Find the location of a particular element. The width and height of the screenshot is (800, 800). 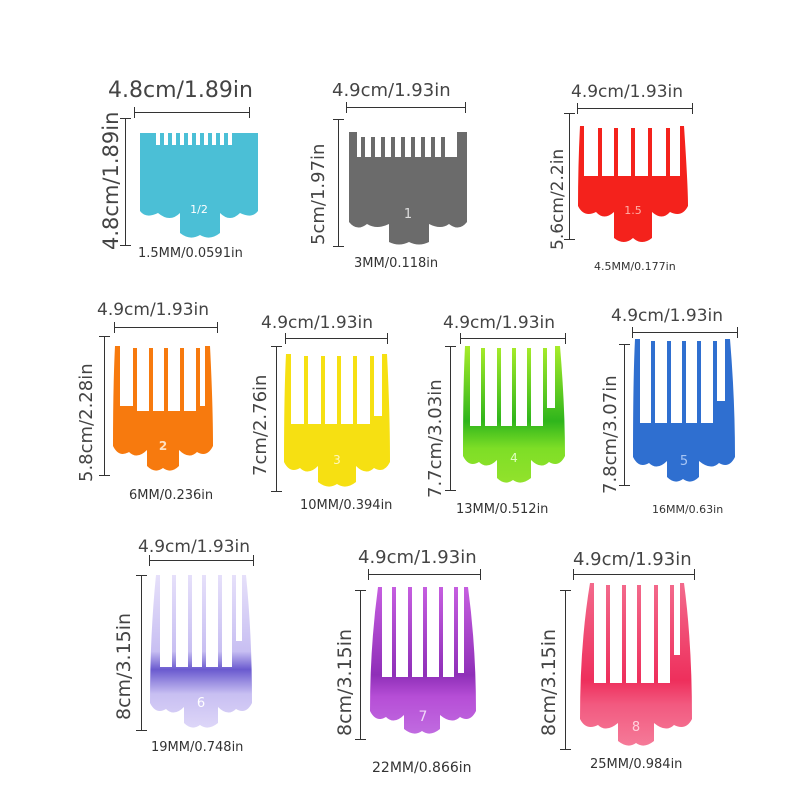

comb-guard-icon: 7 is located at coordinates (423, 660).